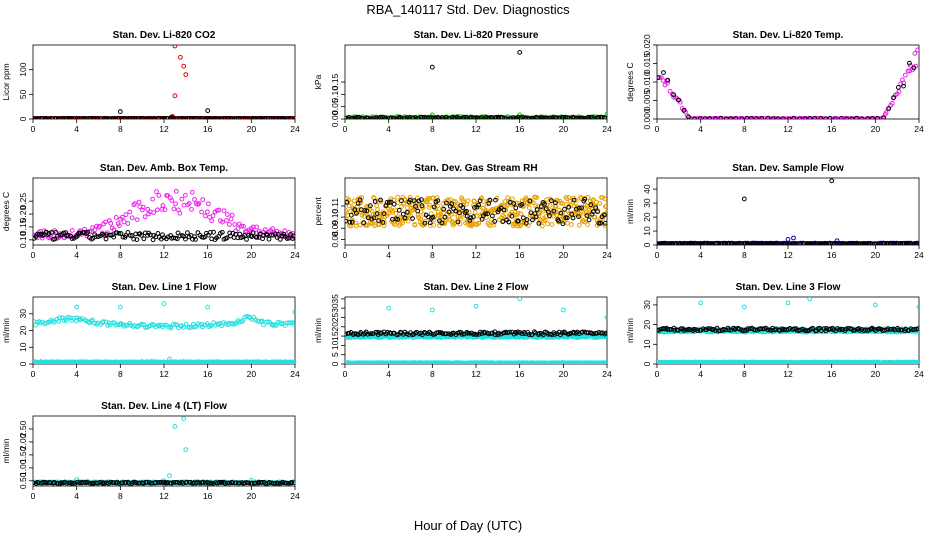  I want to click on panel-title: Stan. Dev. Line 2 Flow, so click(476, 287).